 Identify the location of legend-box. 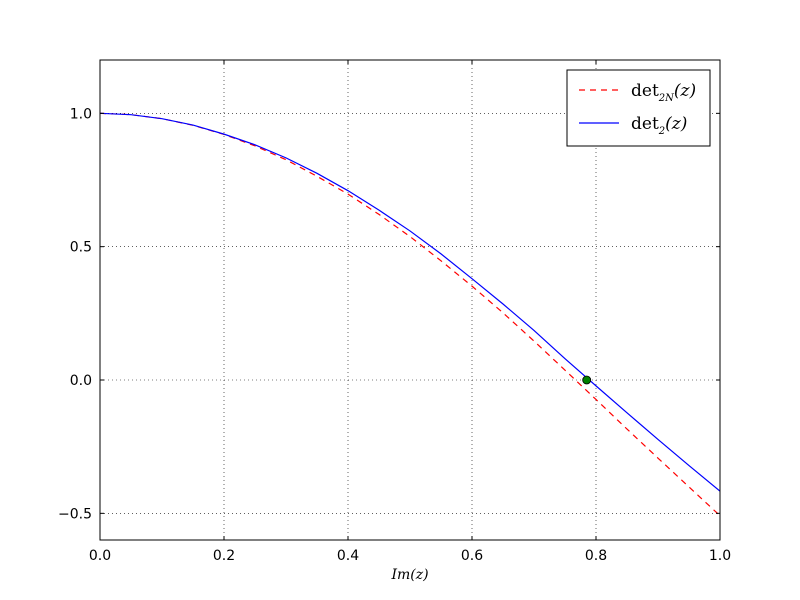
(638, 108).